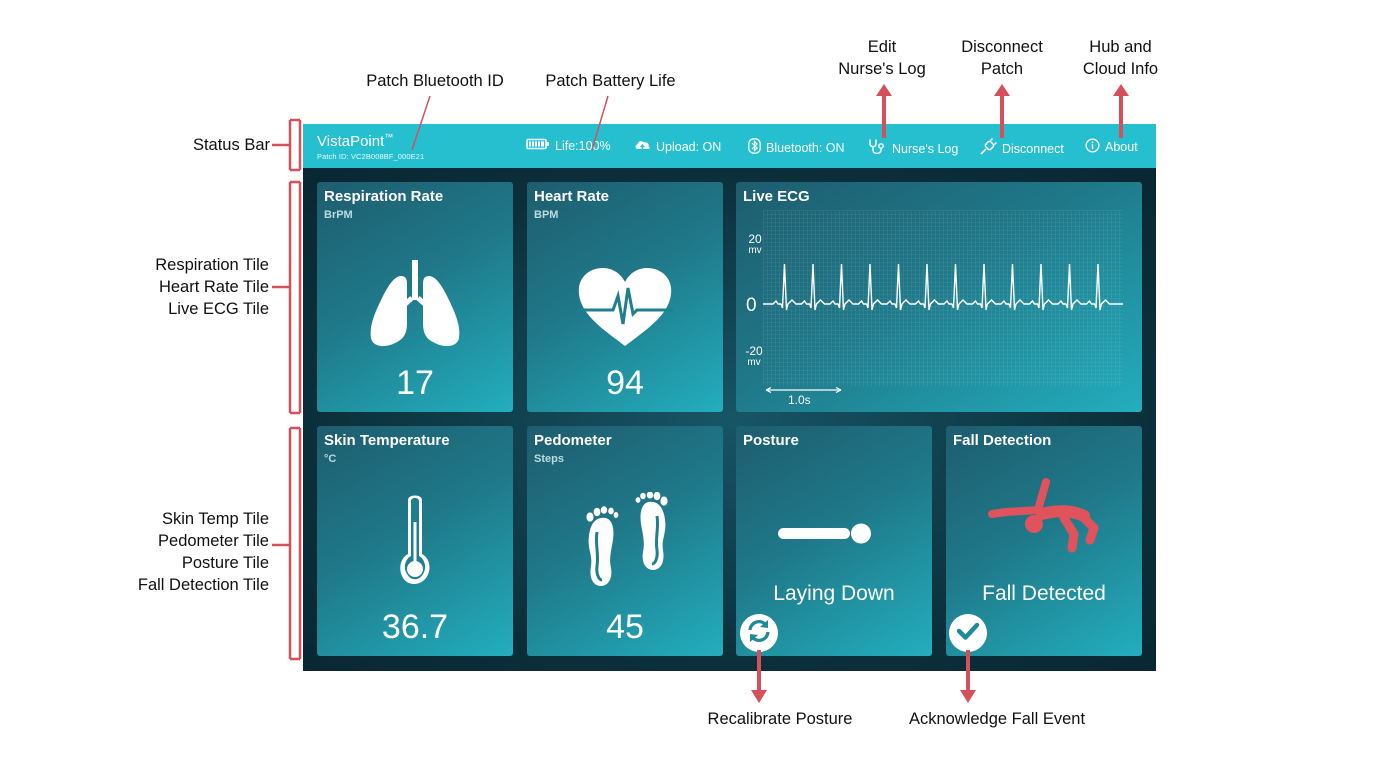  What do you see at coordinates (751, 305) in the screenshot?
I see `ecg-y-zero-label: 0` at bounding box center [751, 305].